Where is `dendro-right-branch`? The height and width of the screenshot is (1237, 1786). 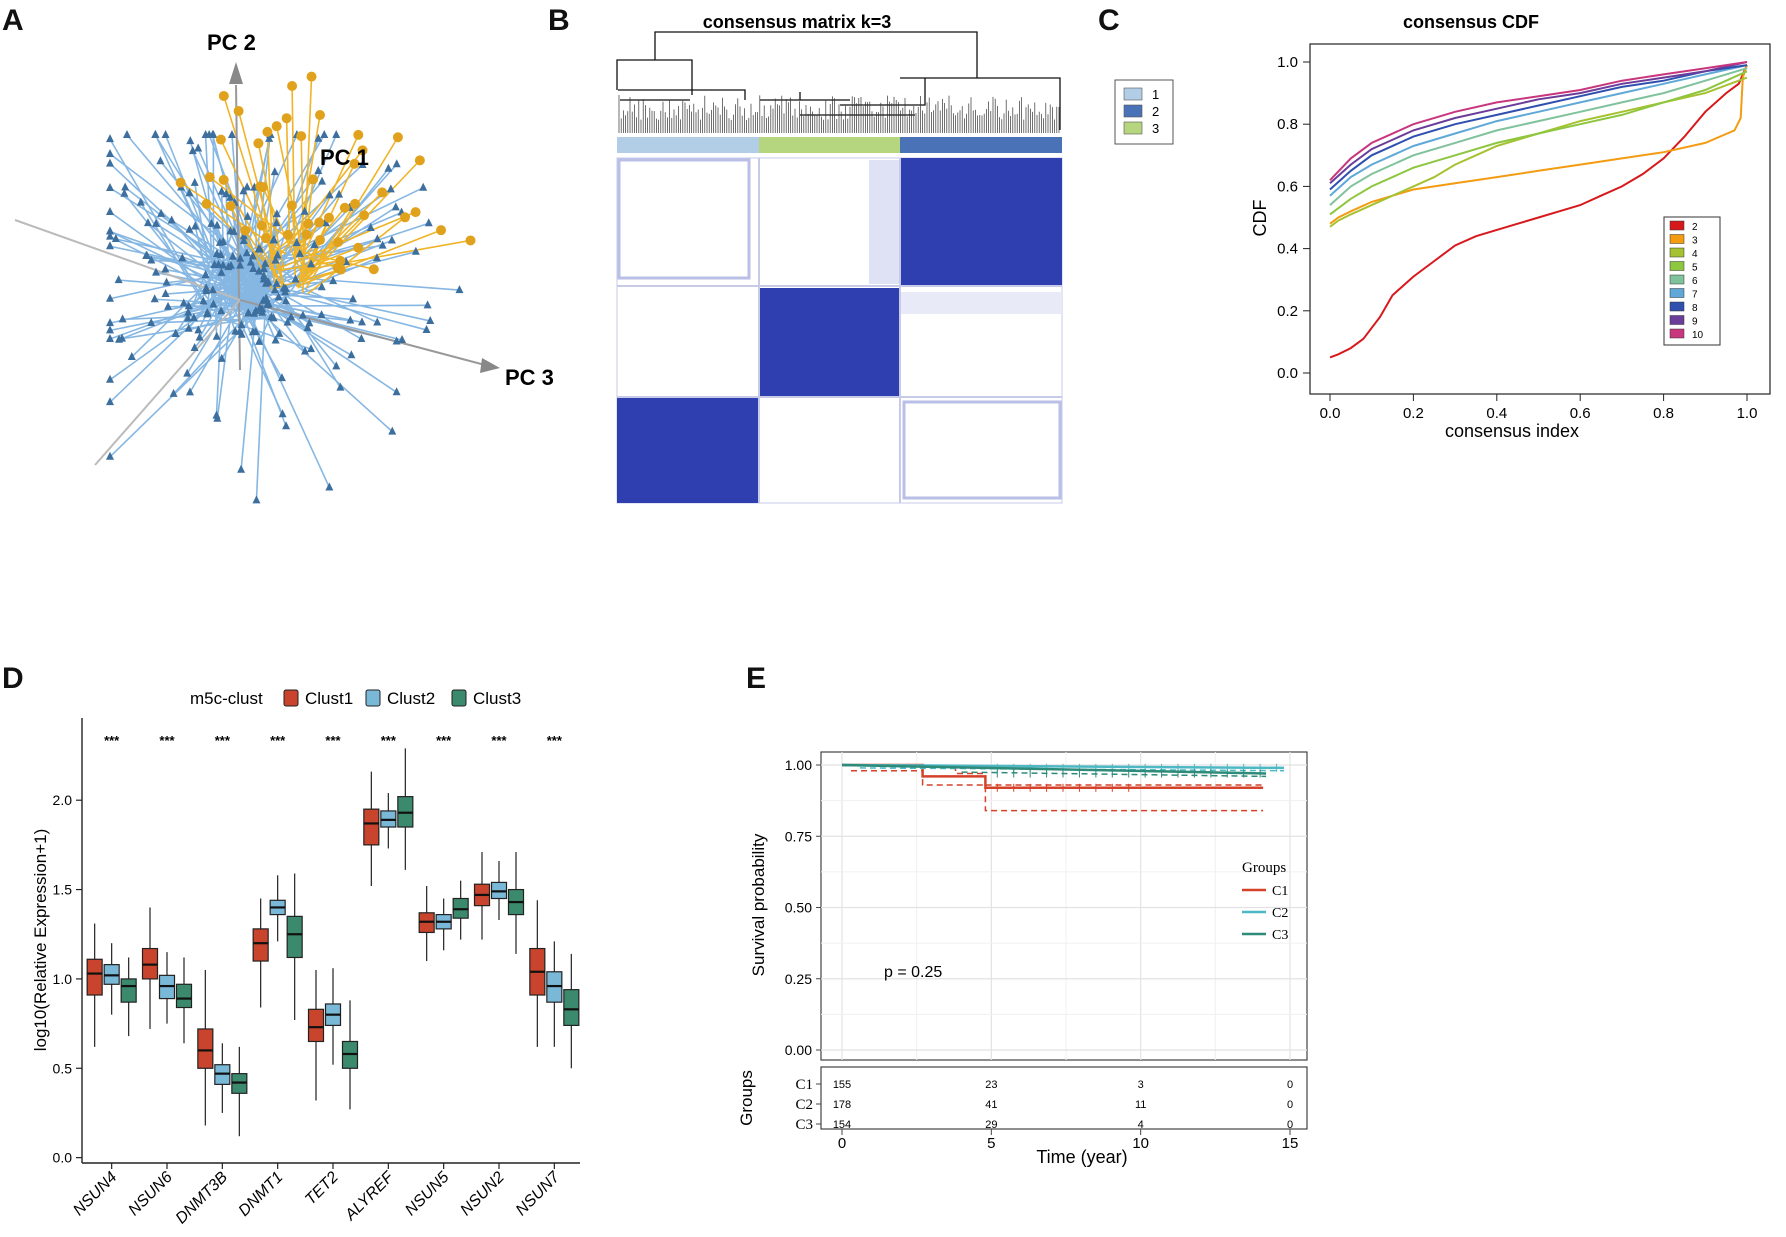
dendro-right-branch is located at coordinates (980, 103).